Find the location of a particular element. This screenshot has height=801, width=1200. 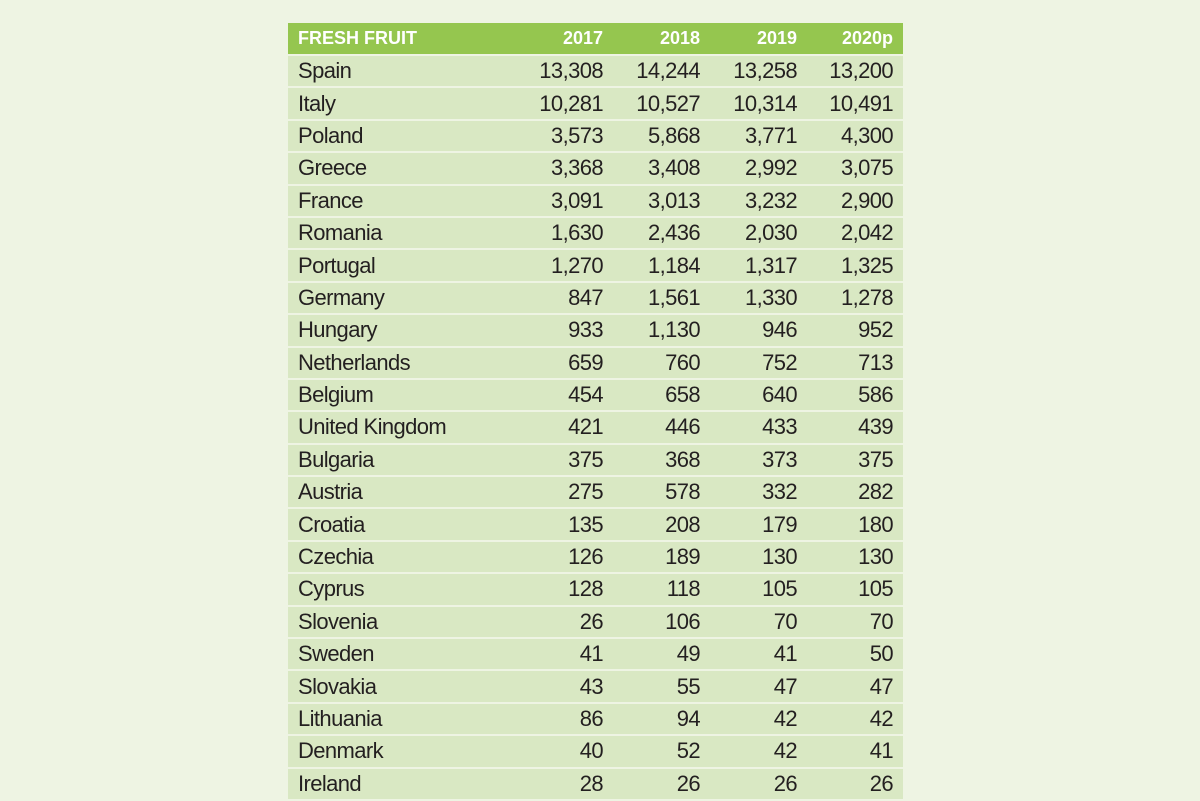

value-2018: 1,561 is located at coordinates (674, 297).